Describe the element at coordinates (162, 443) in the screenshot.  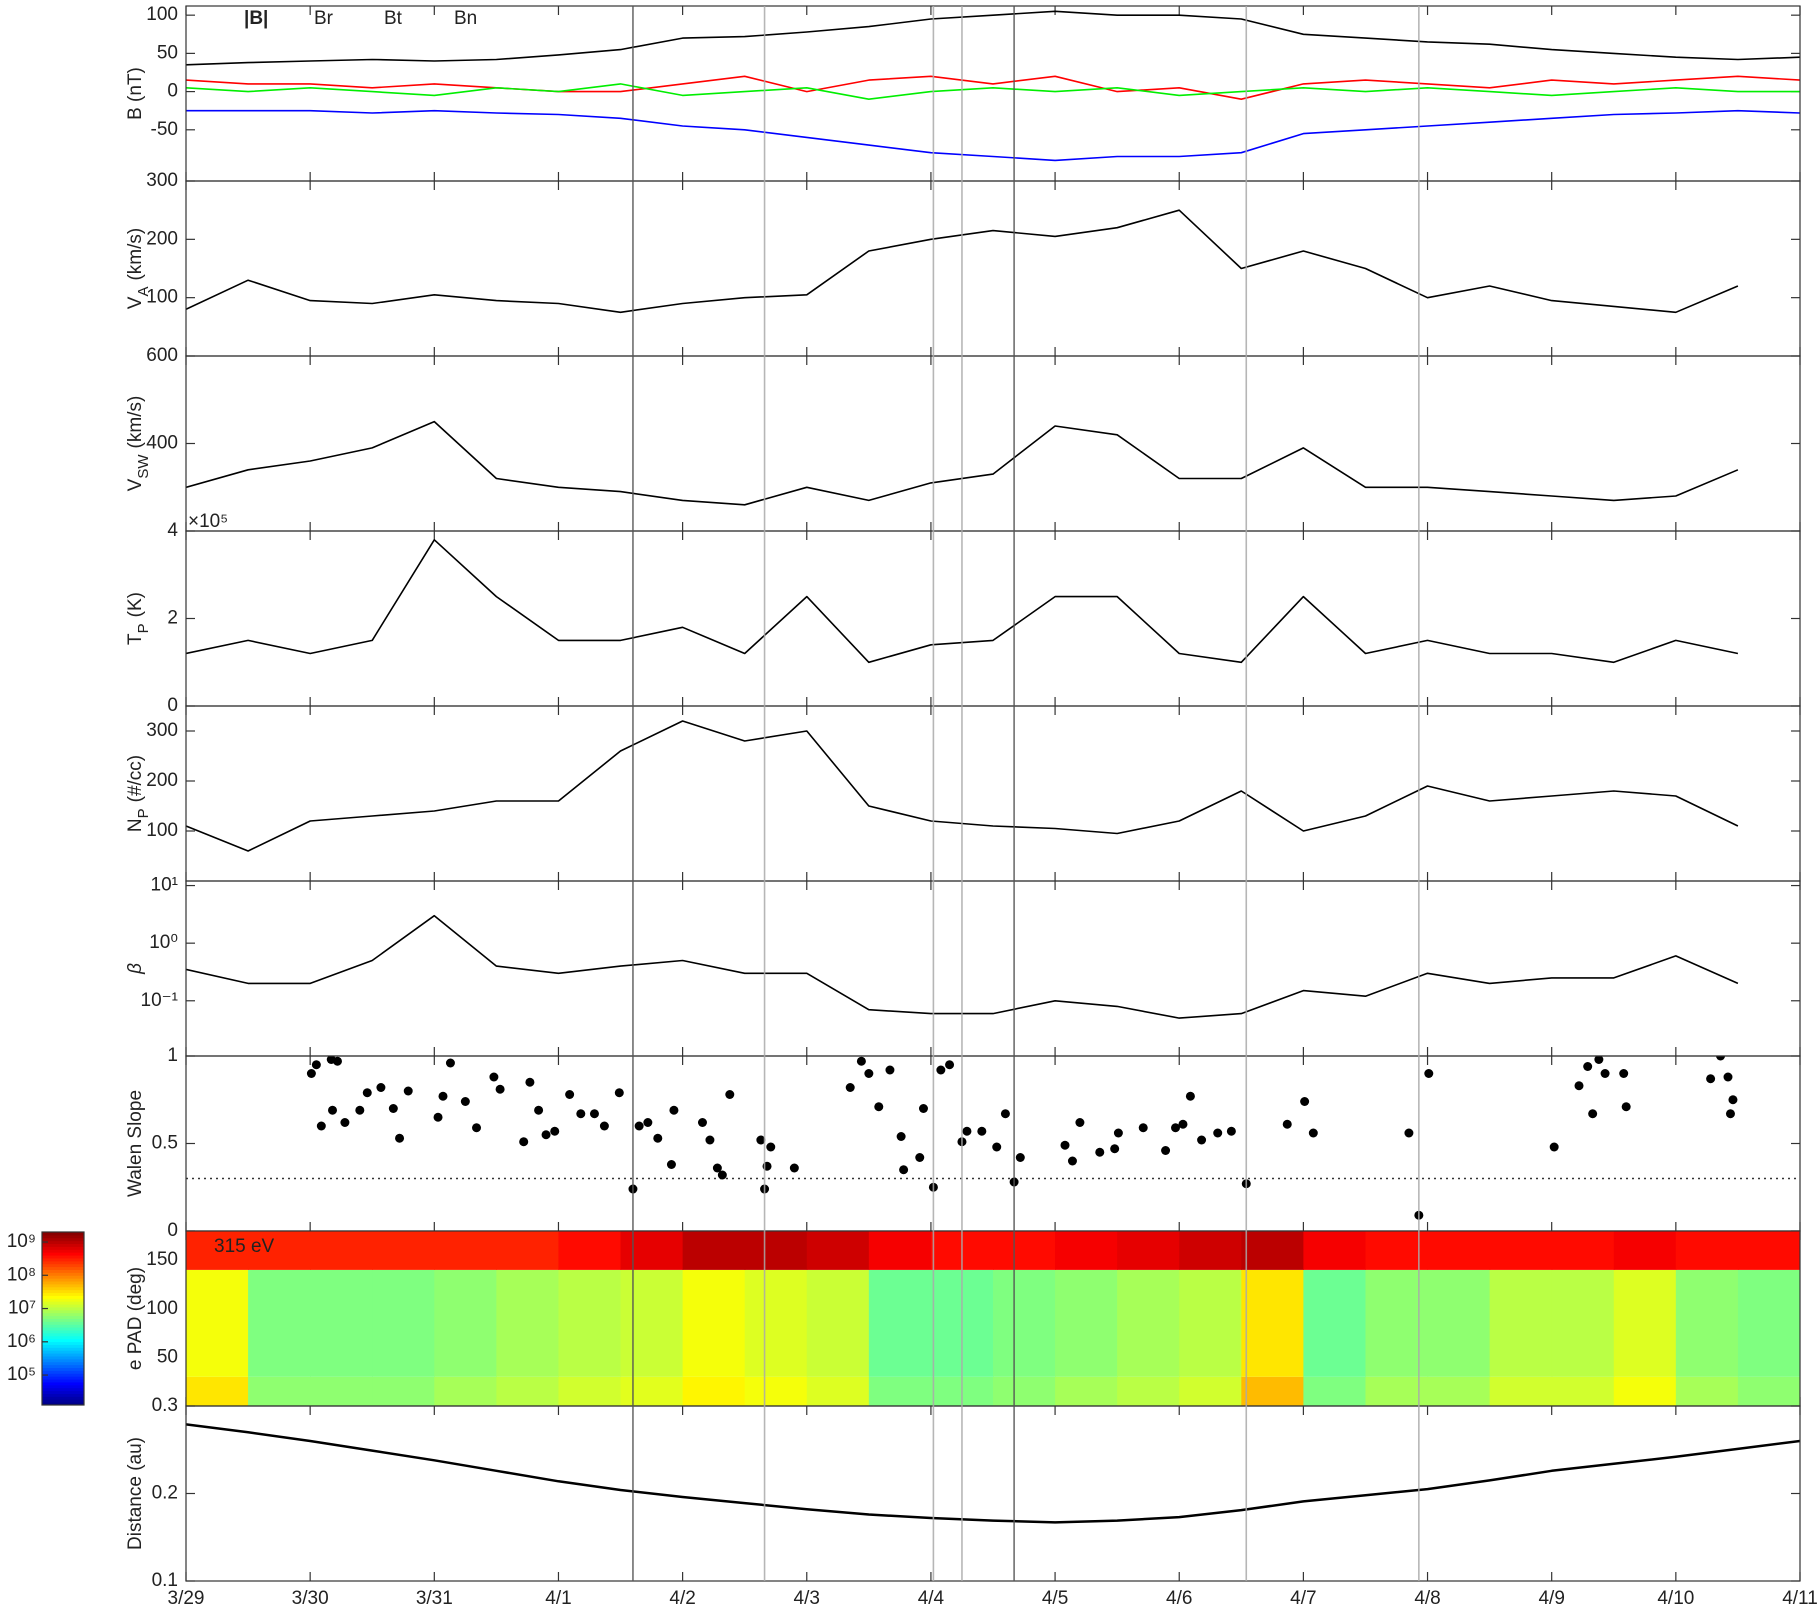
I see `y-tick-label: 400` at that location.